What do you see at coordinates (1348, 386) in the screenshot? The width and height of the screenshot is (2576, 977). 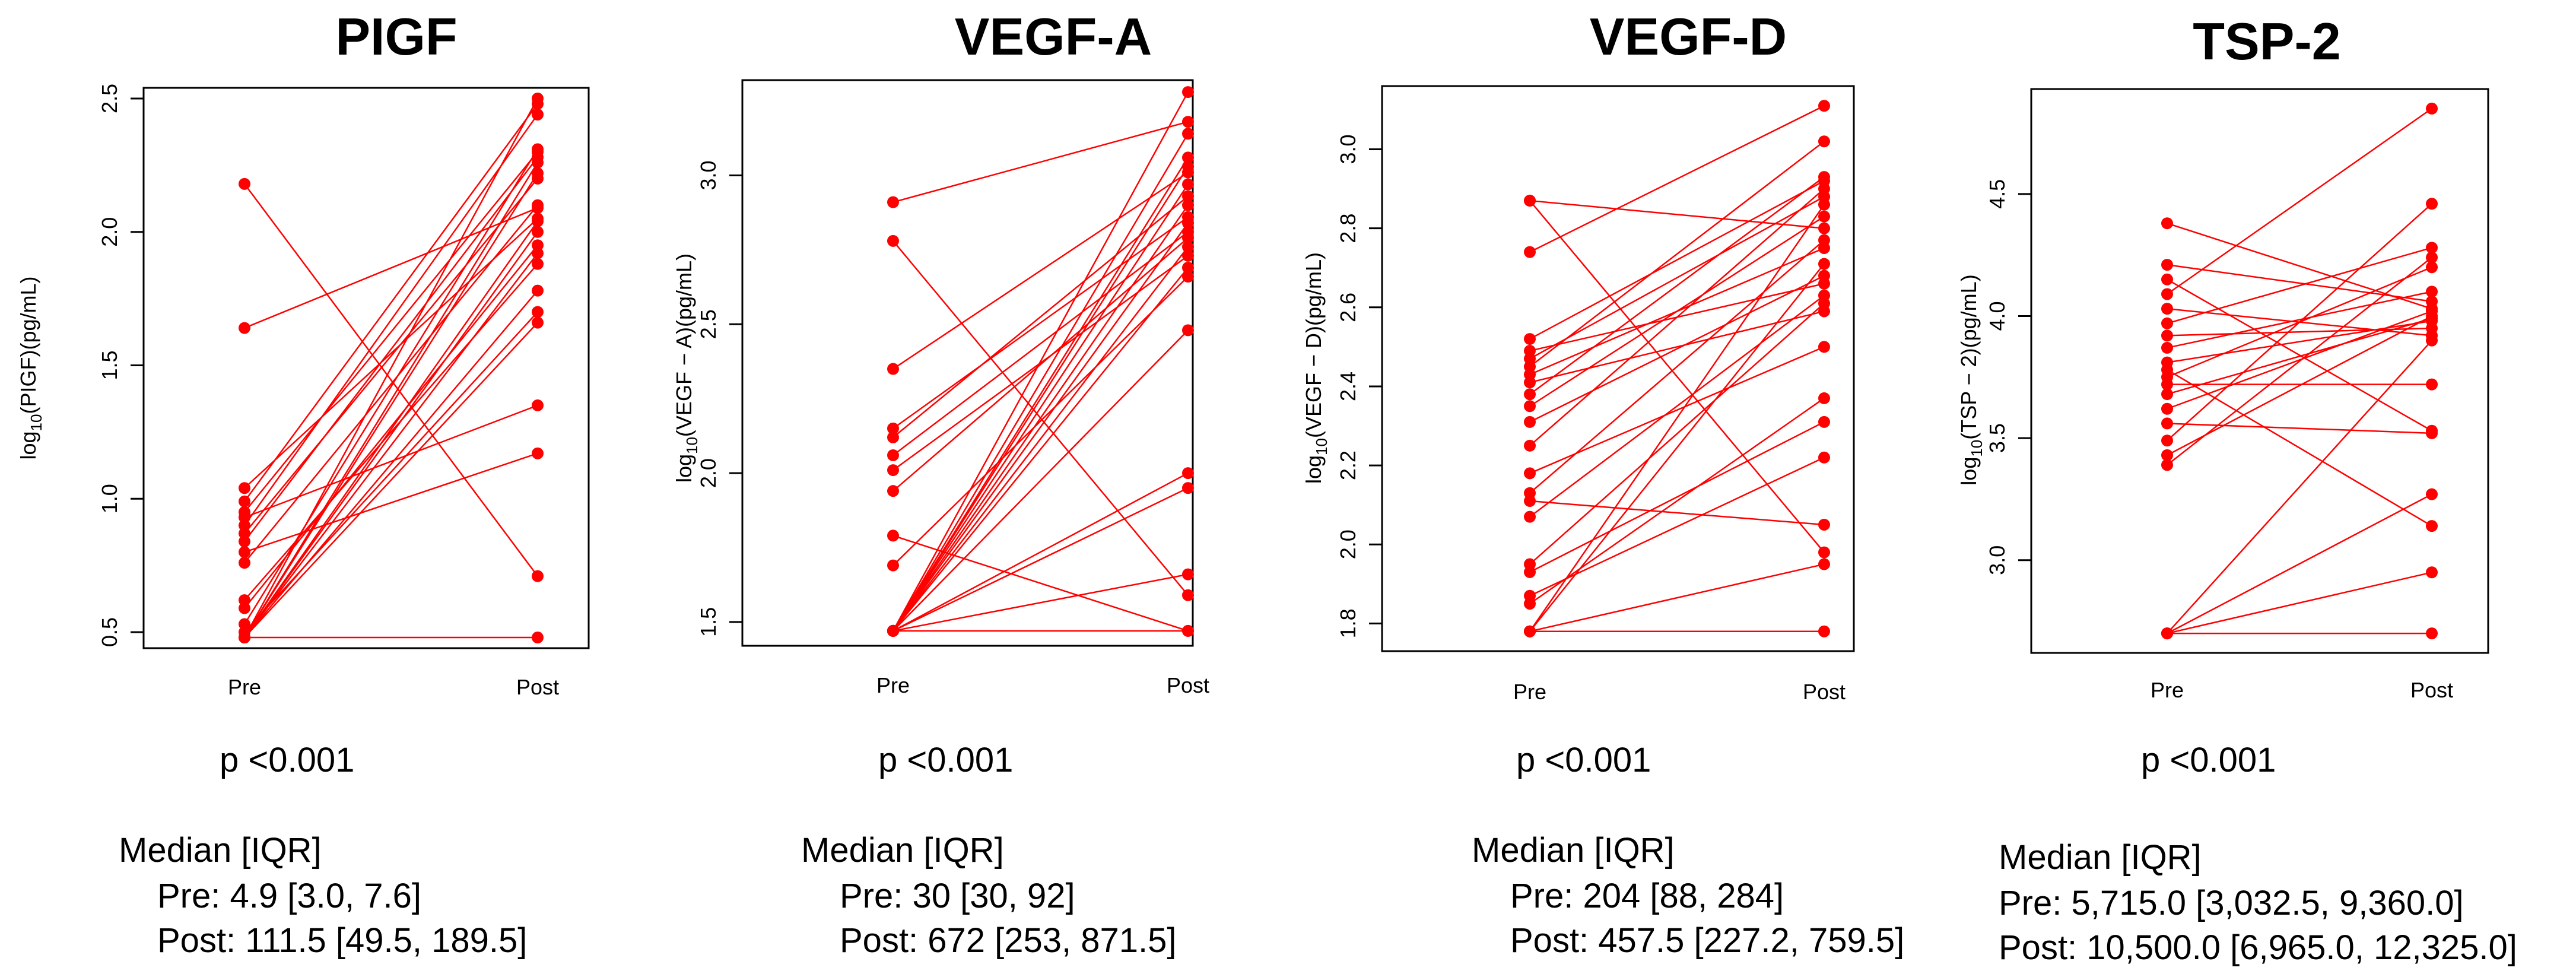 I see `y-tick-label: 2.4` at bounding box center [1348, 386].